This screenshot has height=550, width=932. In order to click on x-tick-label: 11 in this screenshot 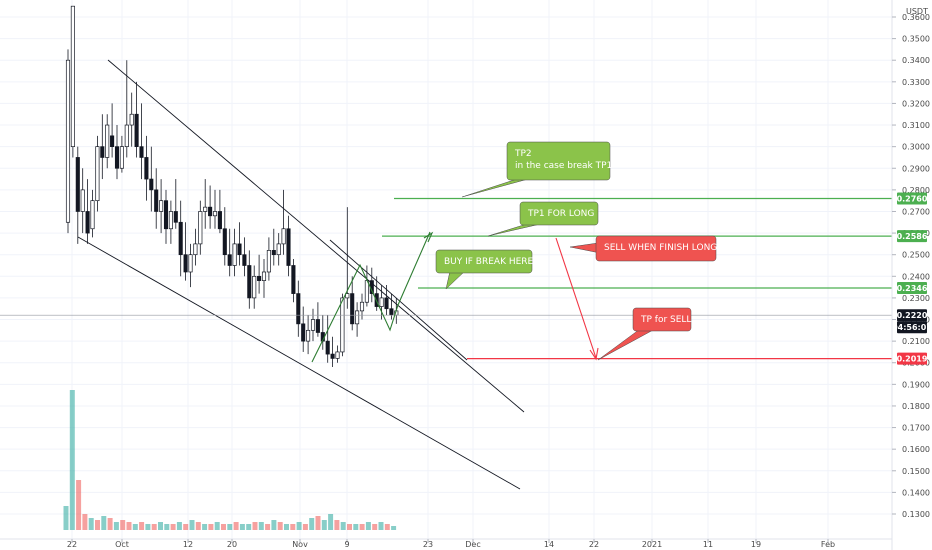, I will do `click(708, 544)`.